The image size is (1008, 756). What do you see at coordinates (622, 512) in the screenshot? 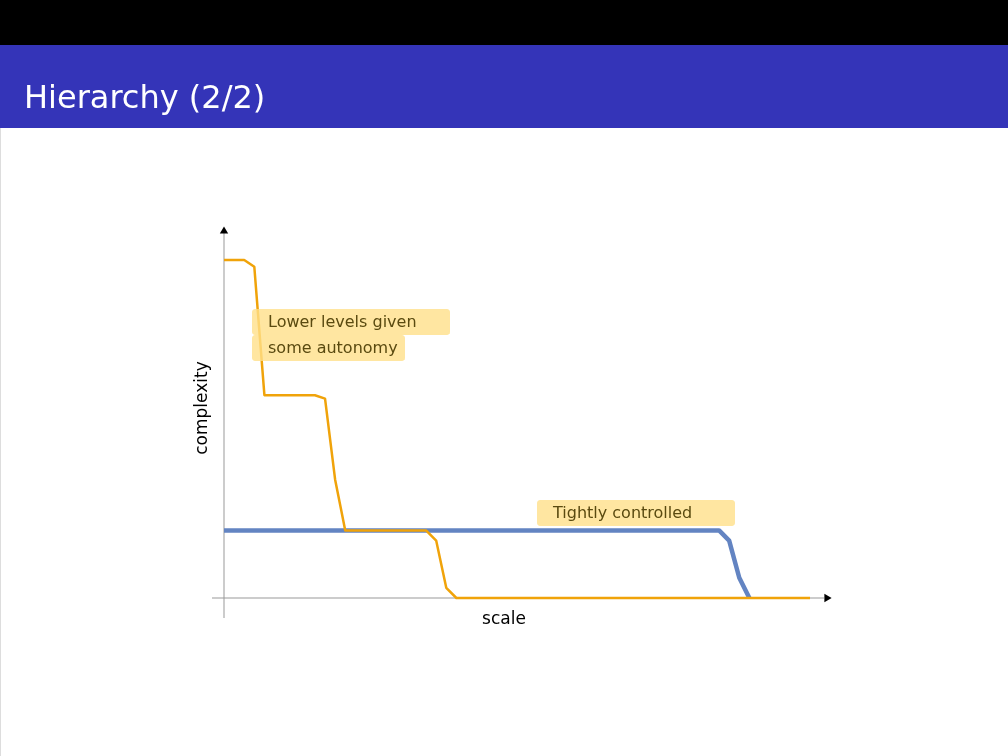
I see `annotation: Tightly controlled` at bounding box center [622, 512].